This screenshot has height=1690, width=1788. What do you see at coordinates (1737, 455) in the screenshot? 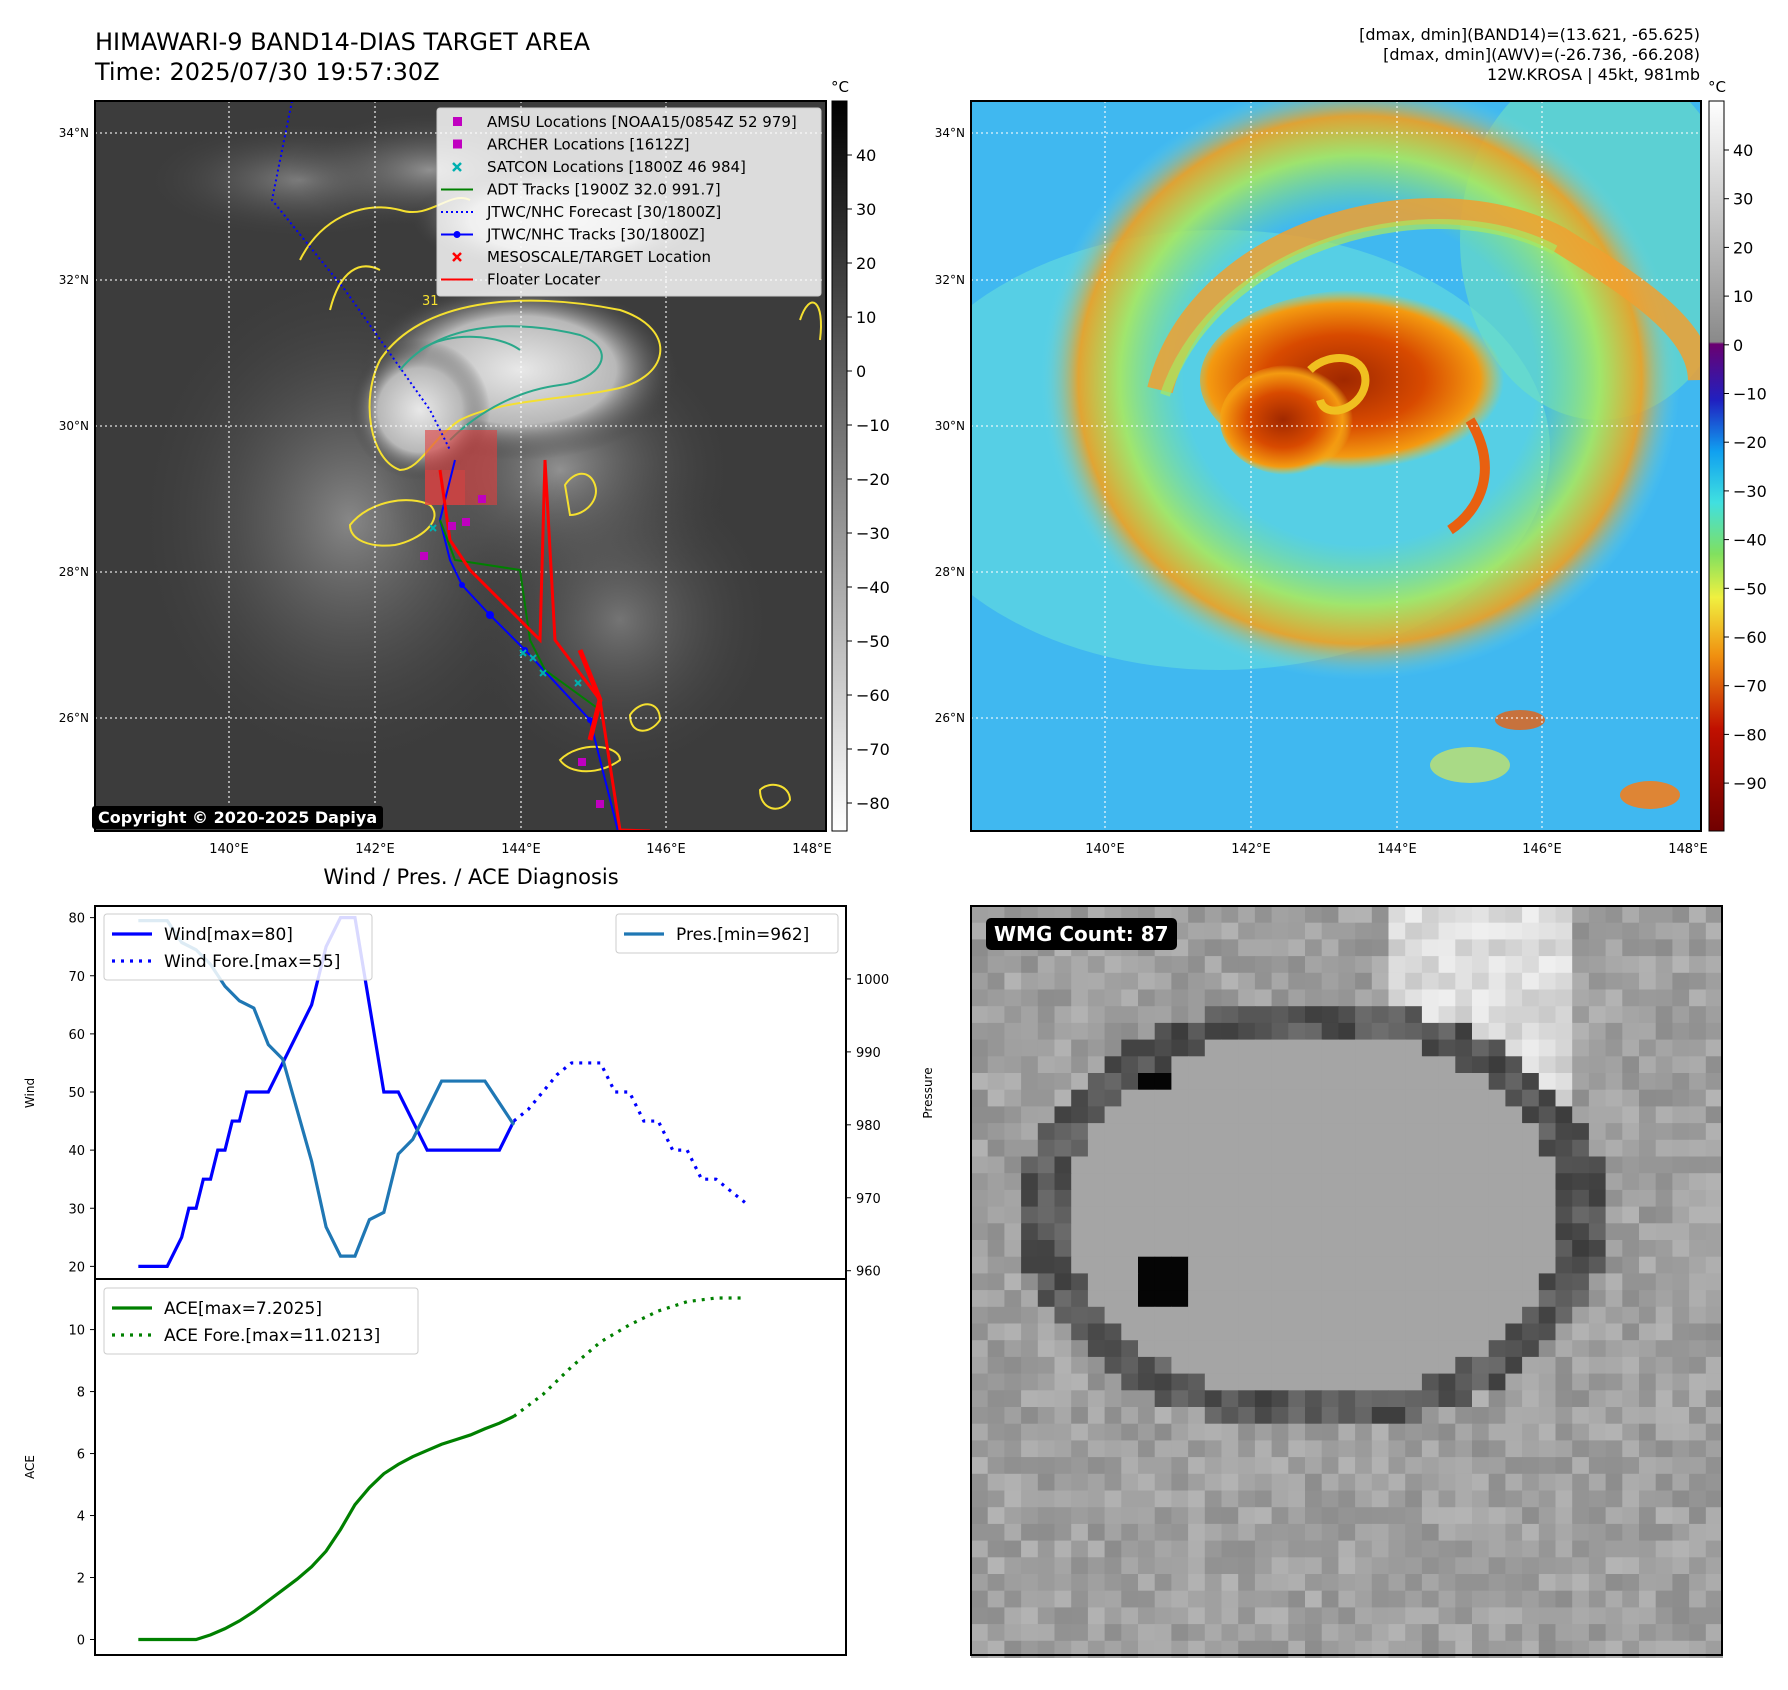
I see `color-colorbar: °C 40 30 20 10 0 −10 −20 −30 −40 −50 −60 −70 −80 −90` at bounding box center [1737, 455].